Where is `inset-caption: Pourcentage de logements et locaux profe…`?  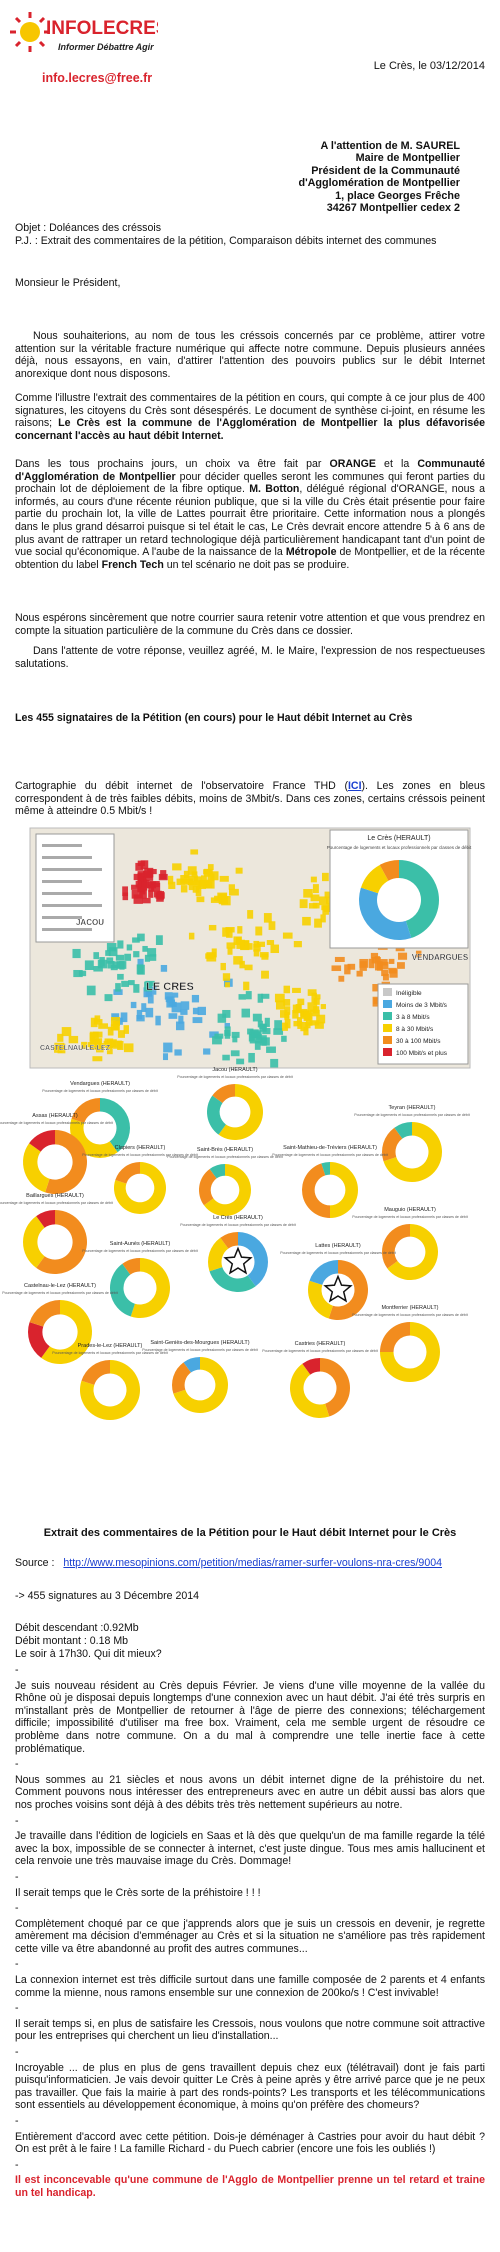 inset-caption: Pourcentage de logements et locaux profe… is located at coordinates (399, 847).